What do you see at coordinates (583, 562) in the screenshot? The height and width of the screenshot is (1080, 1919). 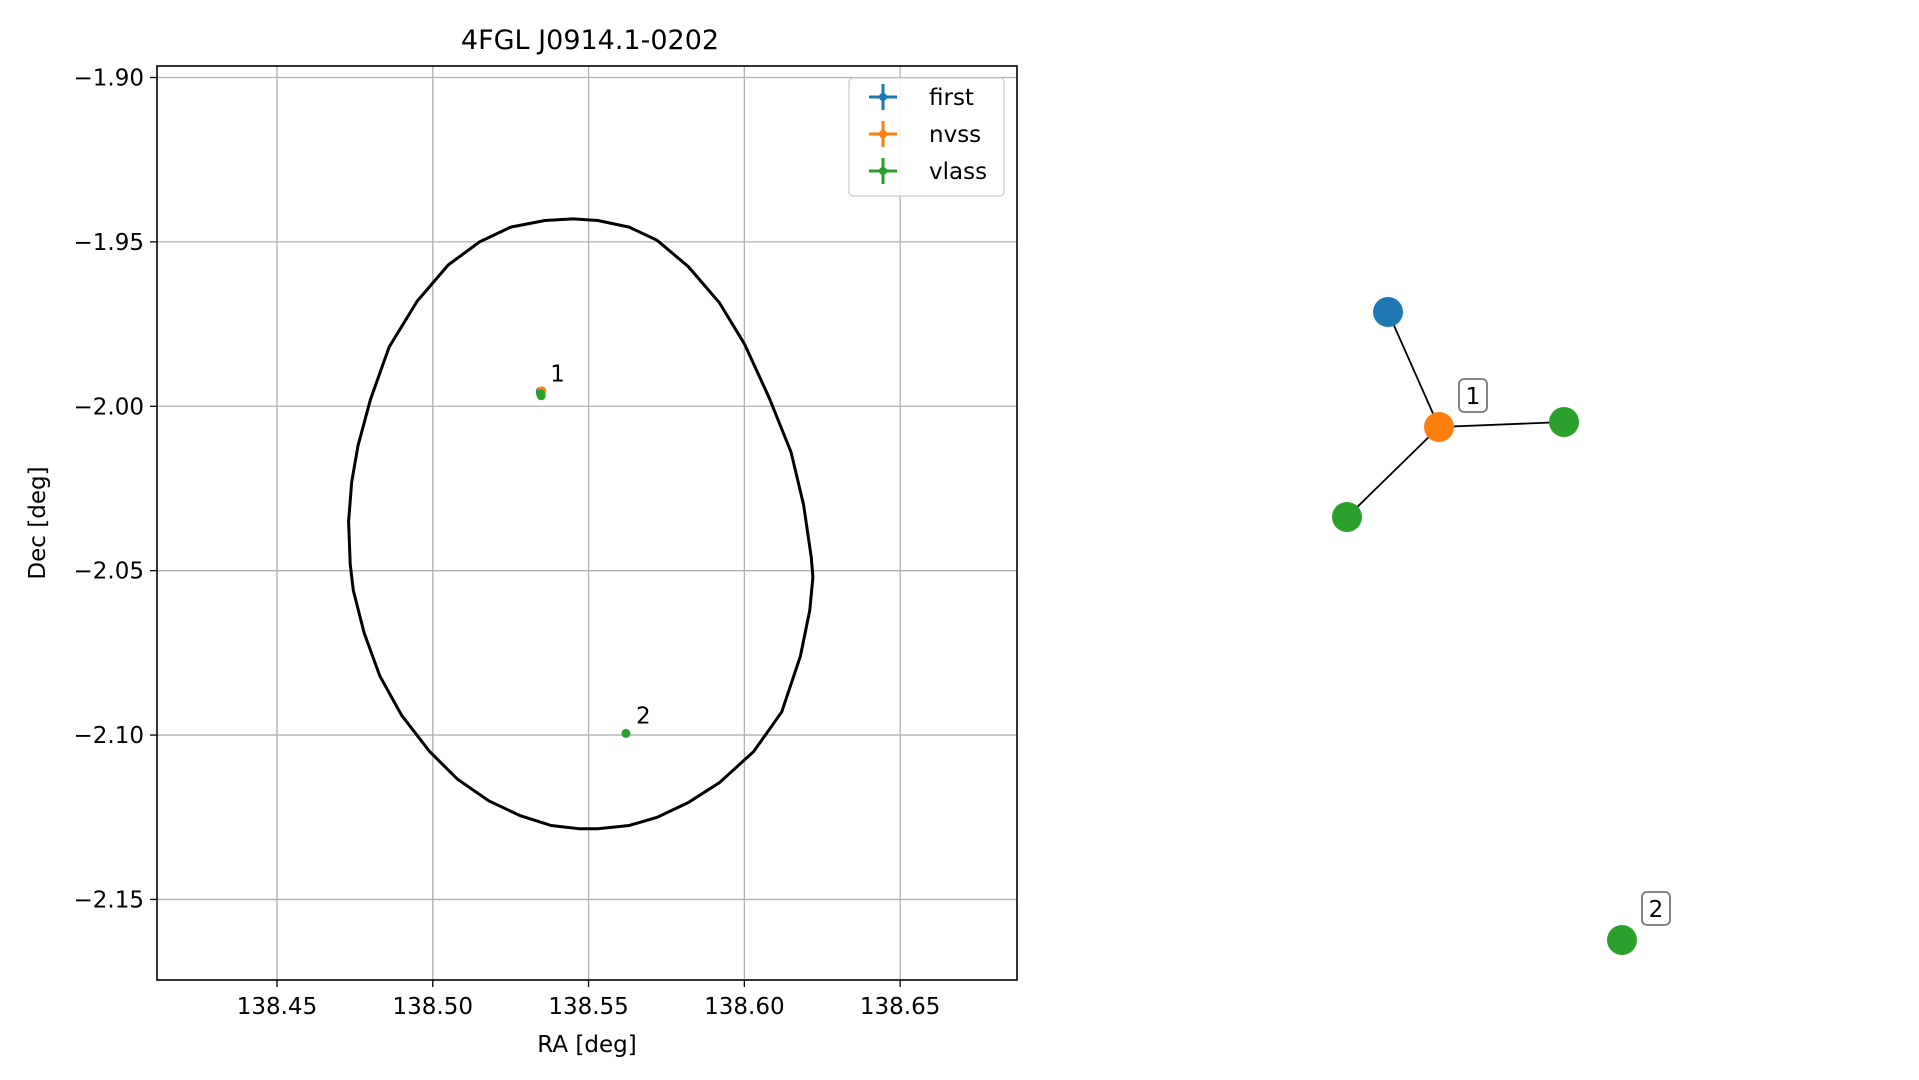 I see `data-points` at bounding box center [583, 562].